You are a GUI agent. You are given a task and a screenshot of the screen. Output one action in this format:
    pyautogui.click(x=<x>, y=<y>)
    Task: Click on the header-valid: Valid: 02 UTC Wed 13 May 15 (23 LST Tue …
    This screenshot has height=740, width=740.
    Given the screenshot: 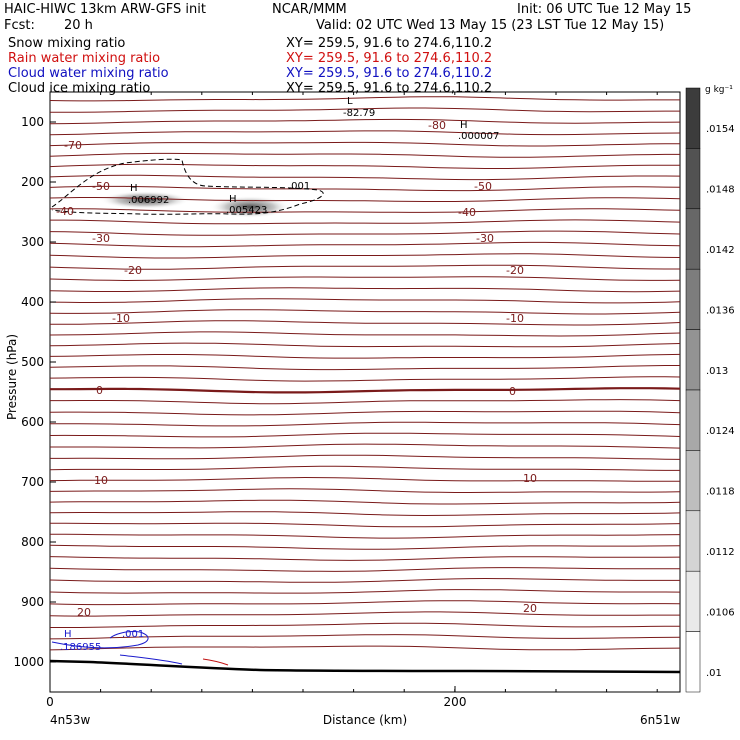 What is the action you would take?
    pyautogui.click(x=490, y=25)
    